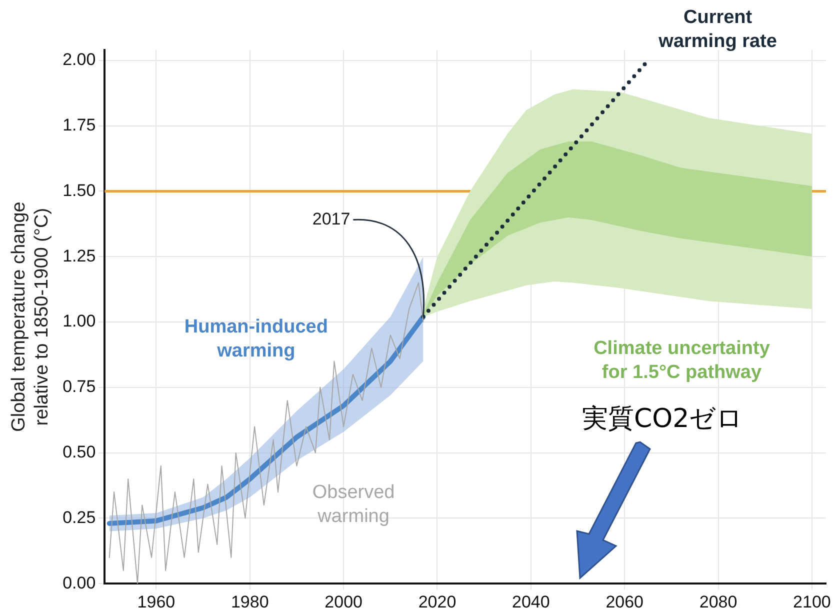  What do you see at coordinates (79, 452) in the screenshot?
I see `y-tick-label: 0.50` at bounding box center [79, 452].